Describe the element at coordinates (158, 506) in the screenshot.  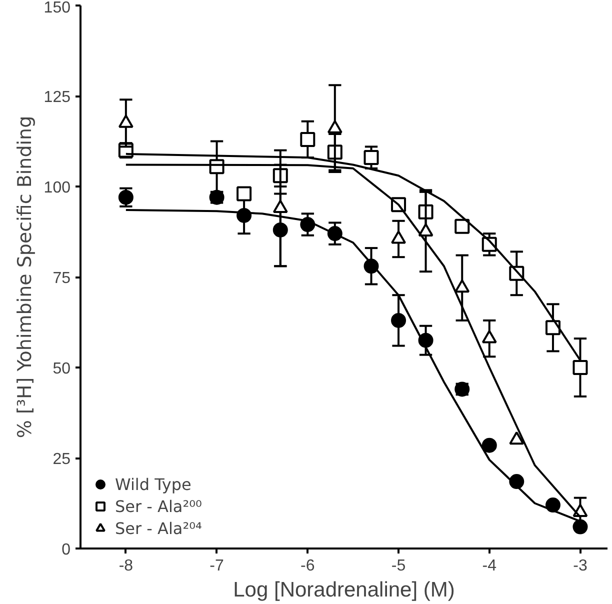
I see `legend-label: Ser - Ala²⁰⁰` at that location.